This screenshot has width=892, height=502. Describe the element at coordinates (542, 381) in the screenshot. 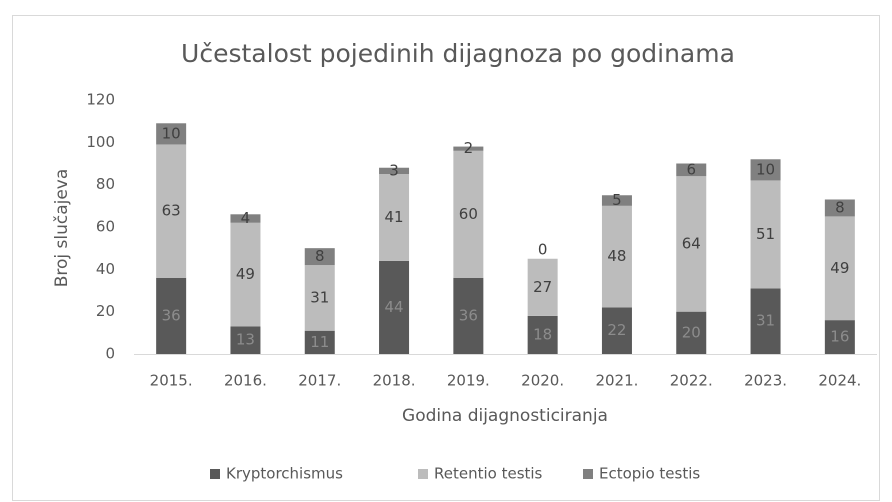

I see `x-tick-label: 2020.` at that location.